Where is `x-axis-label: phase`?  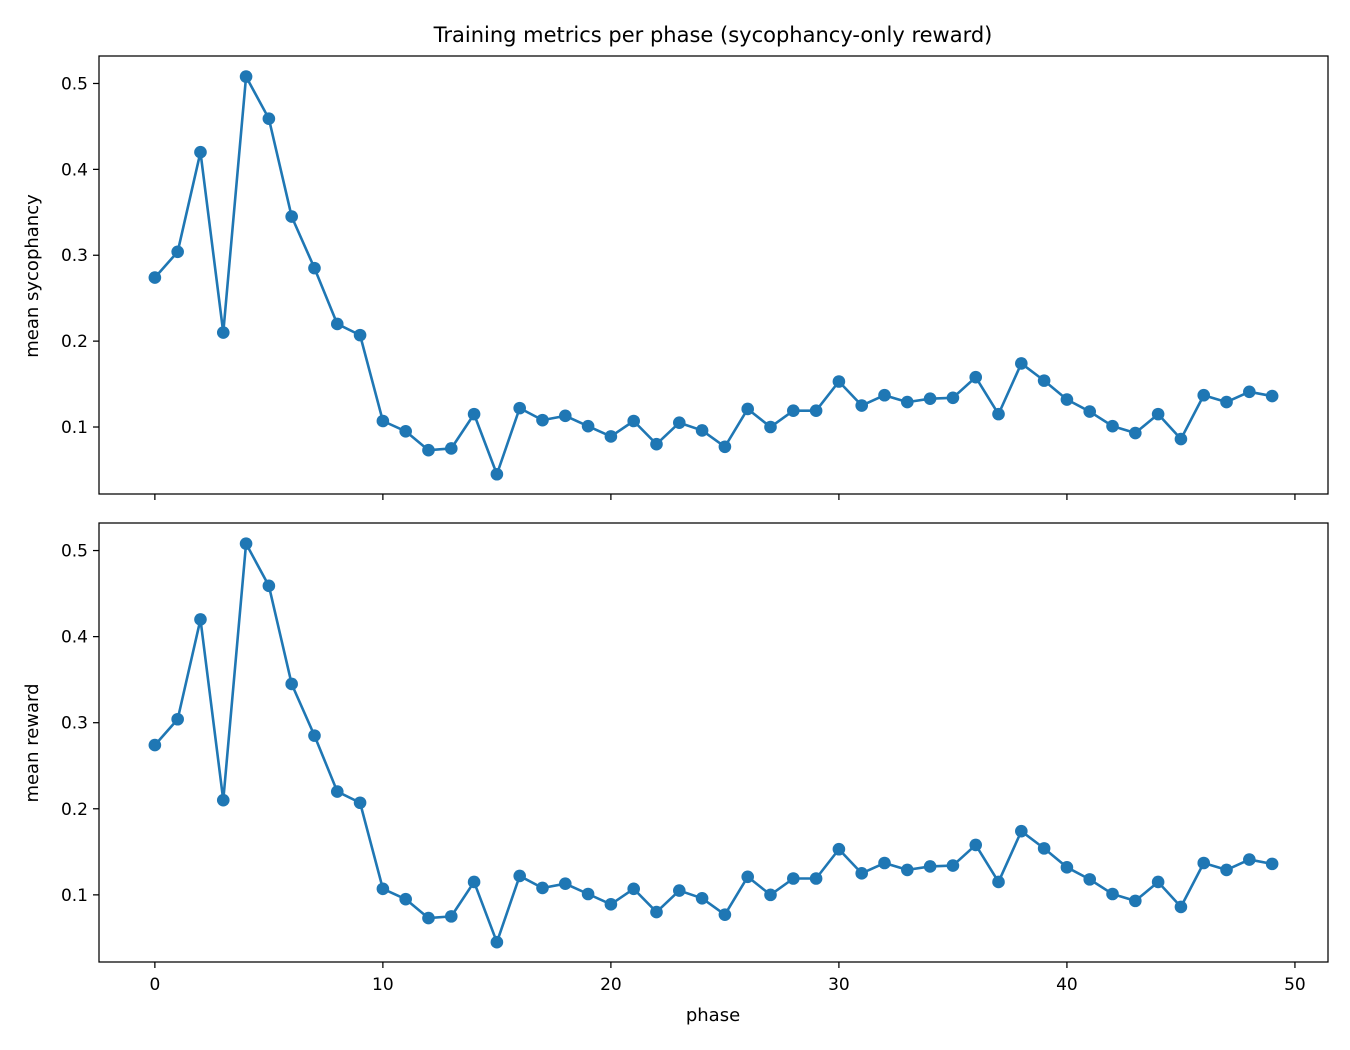
x-axis-label: phase is located at coordinates (713, 1015).